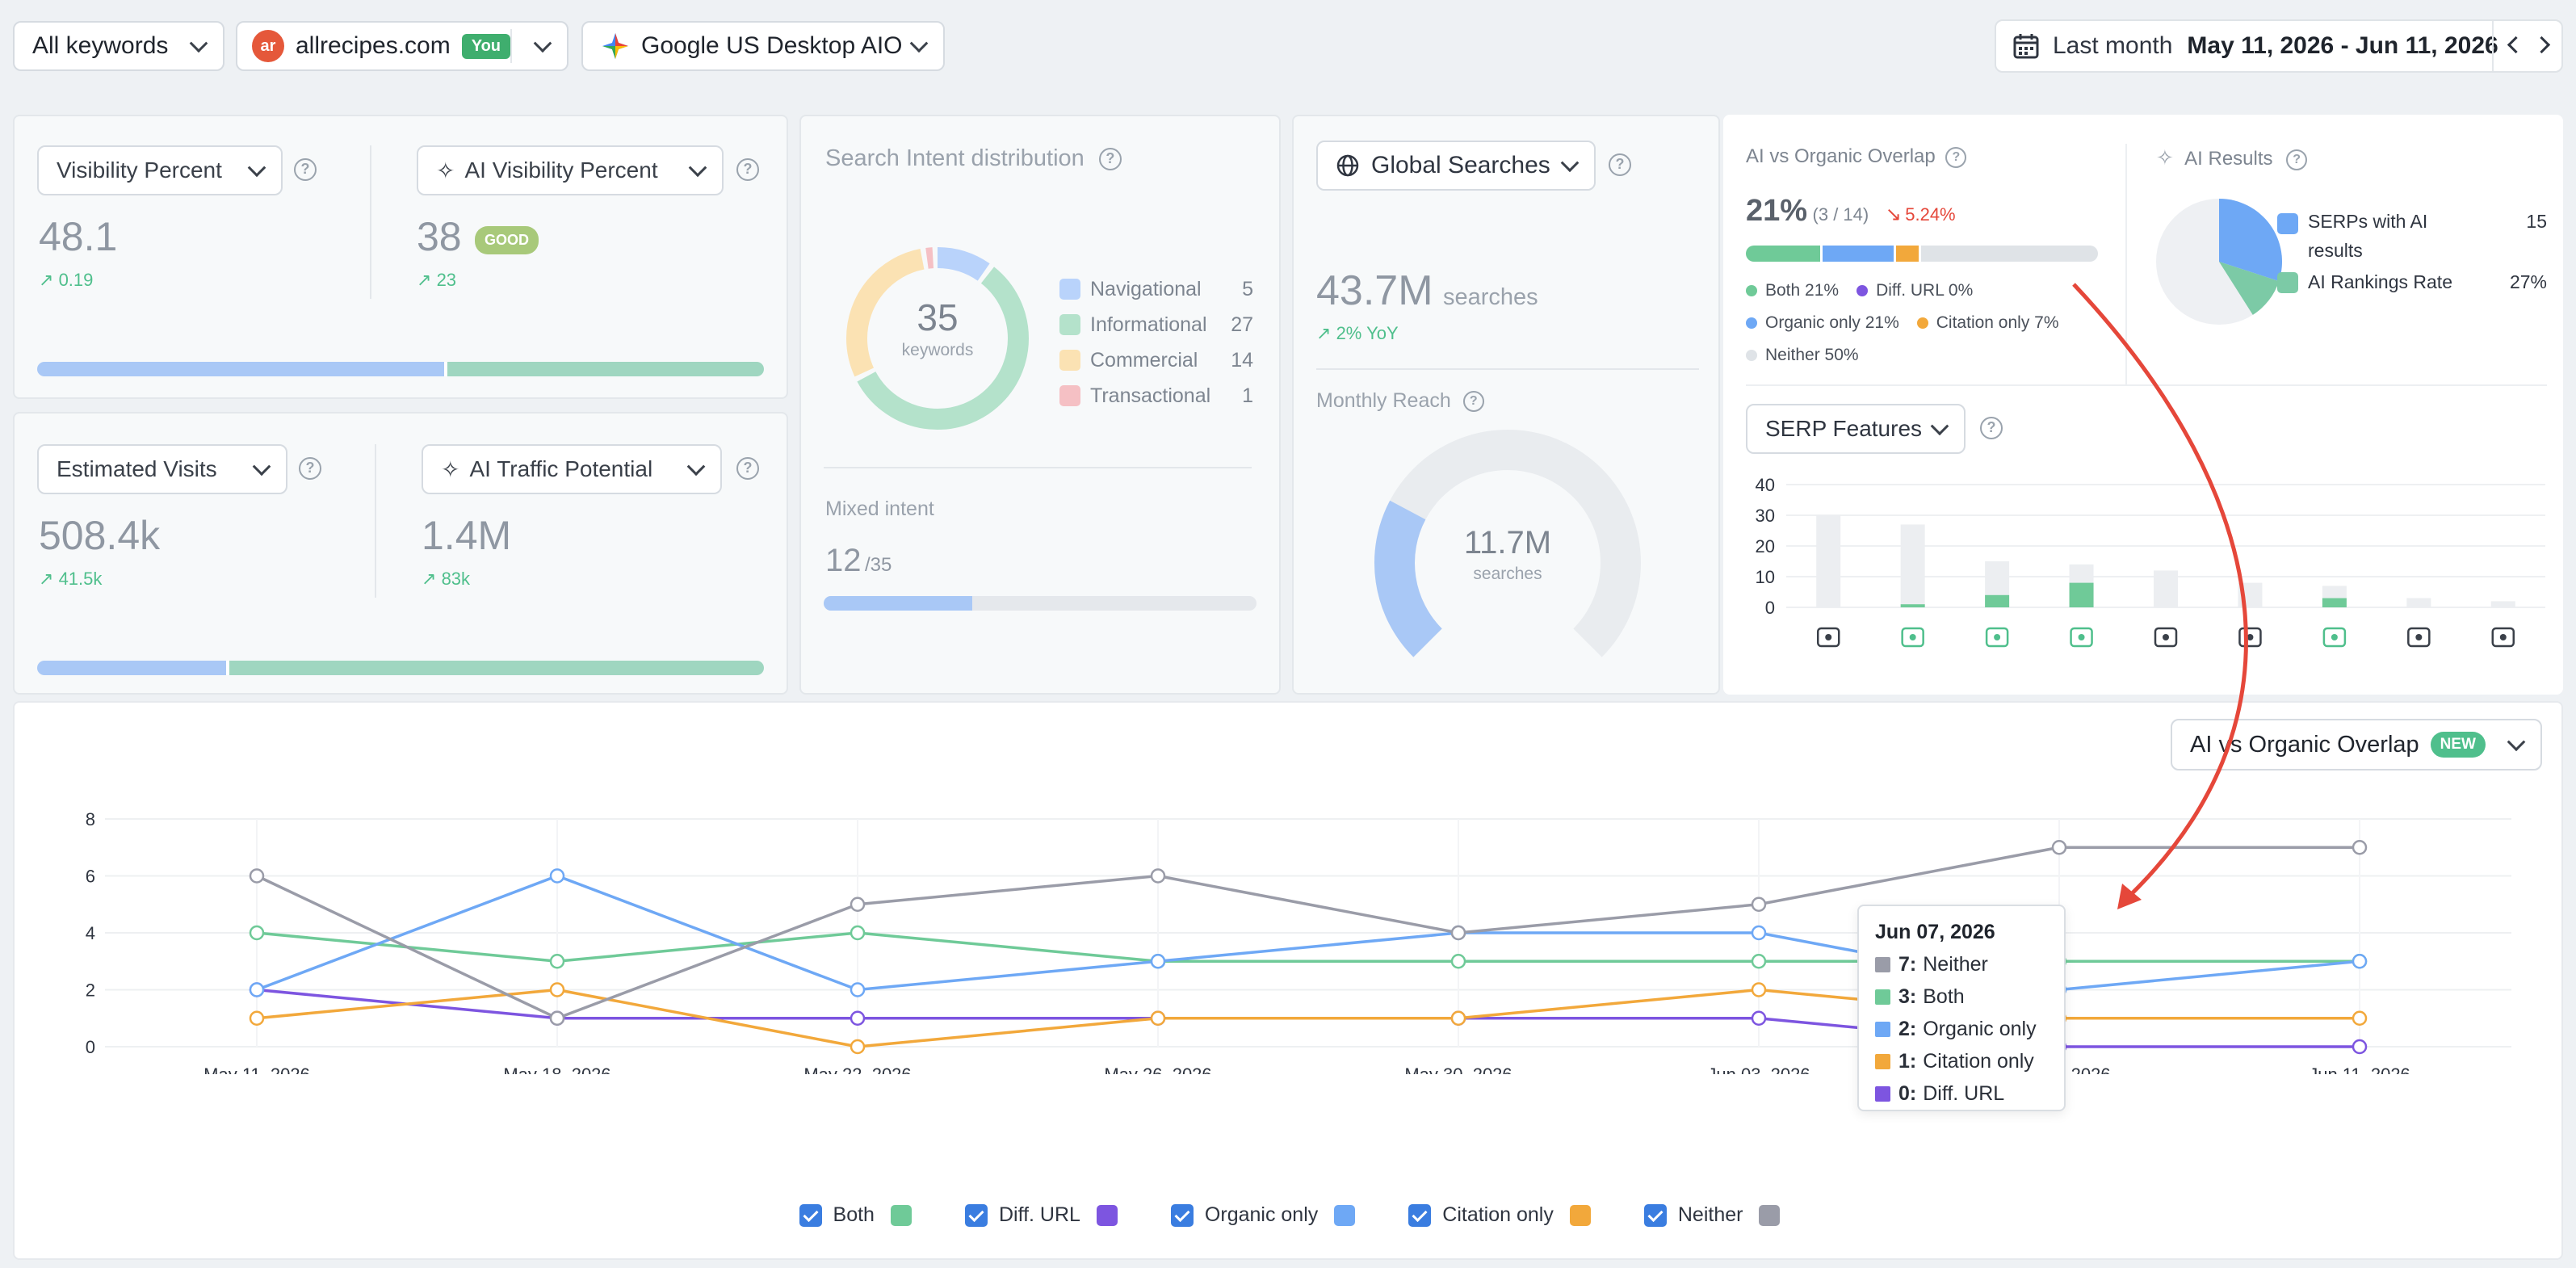 The image size is (2576, 1268). I want to click on serp-features-select: SERP Features, so click(1856, 429).